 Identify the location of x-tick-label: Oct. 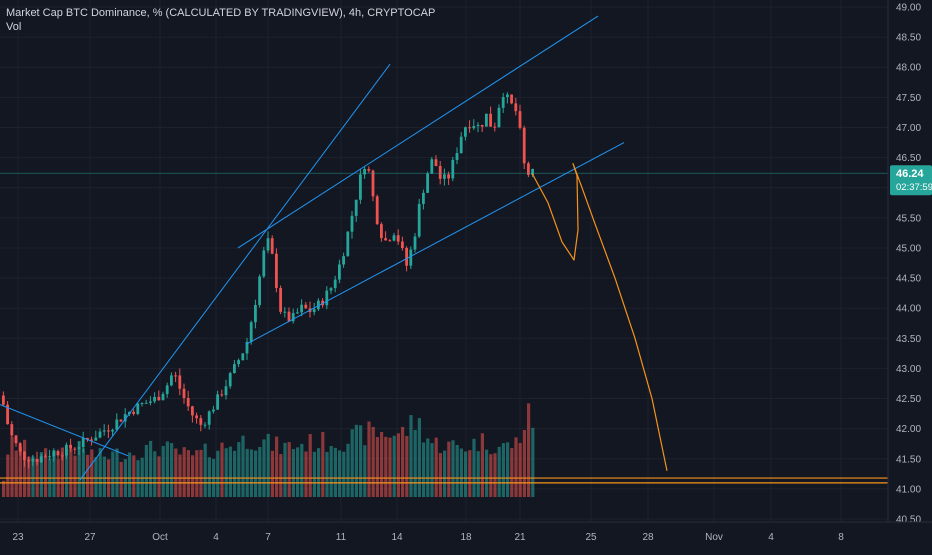
(160, 537).